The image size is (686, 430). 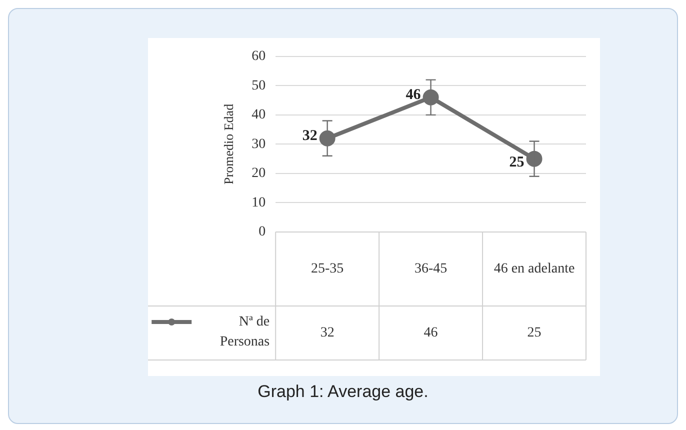 I want to click on text: Nª de Personas, so click(x=245, y=332).